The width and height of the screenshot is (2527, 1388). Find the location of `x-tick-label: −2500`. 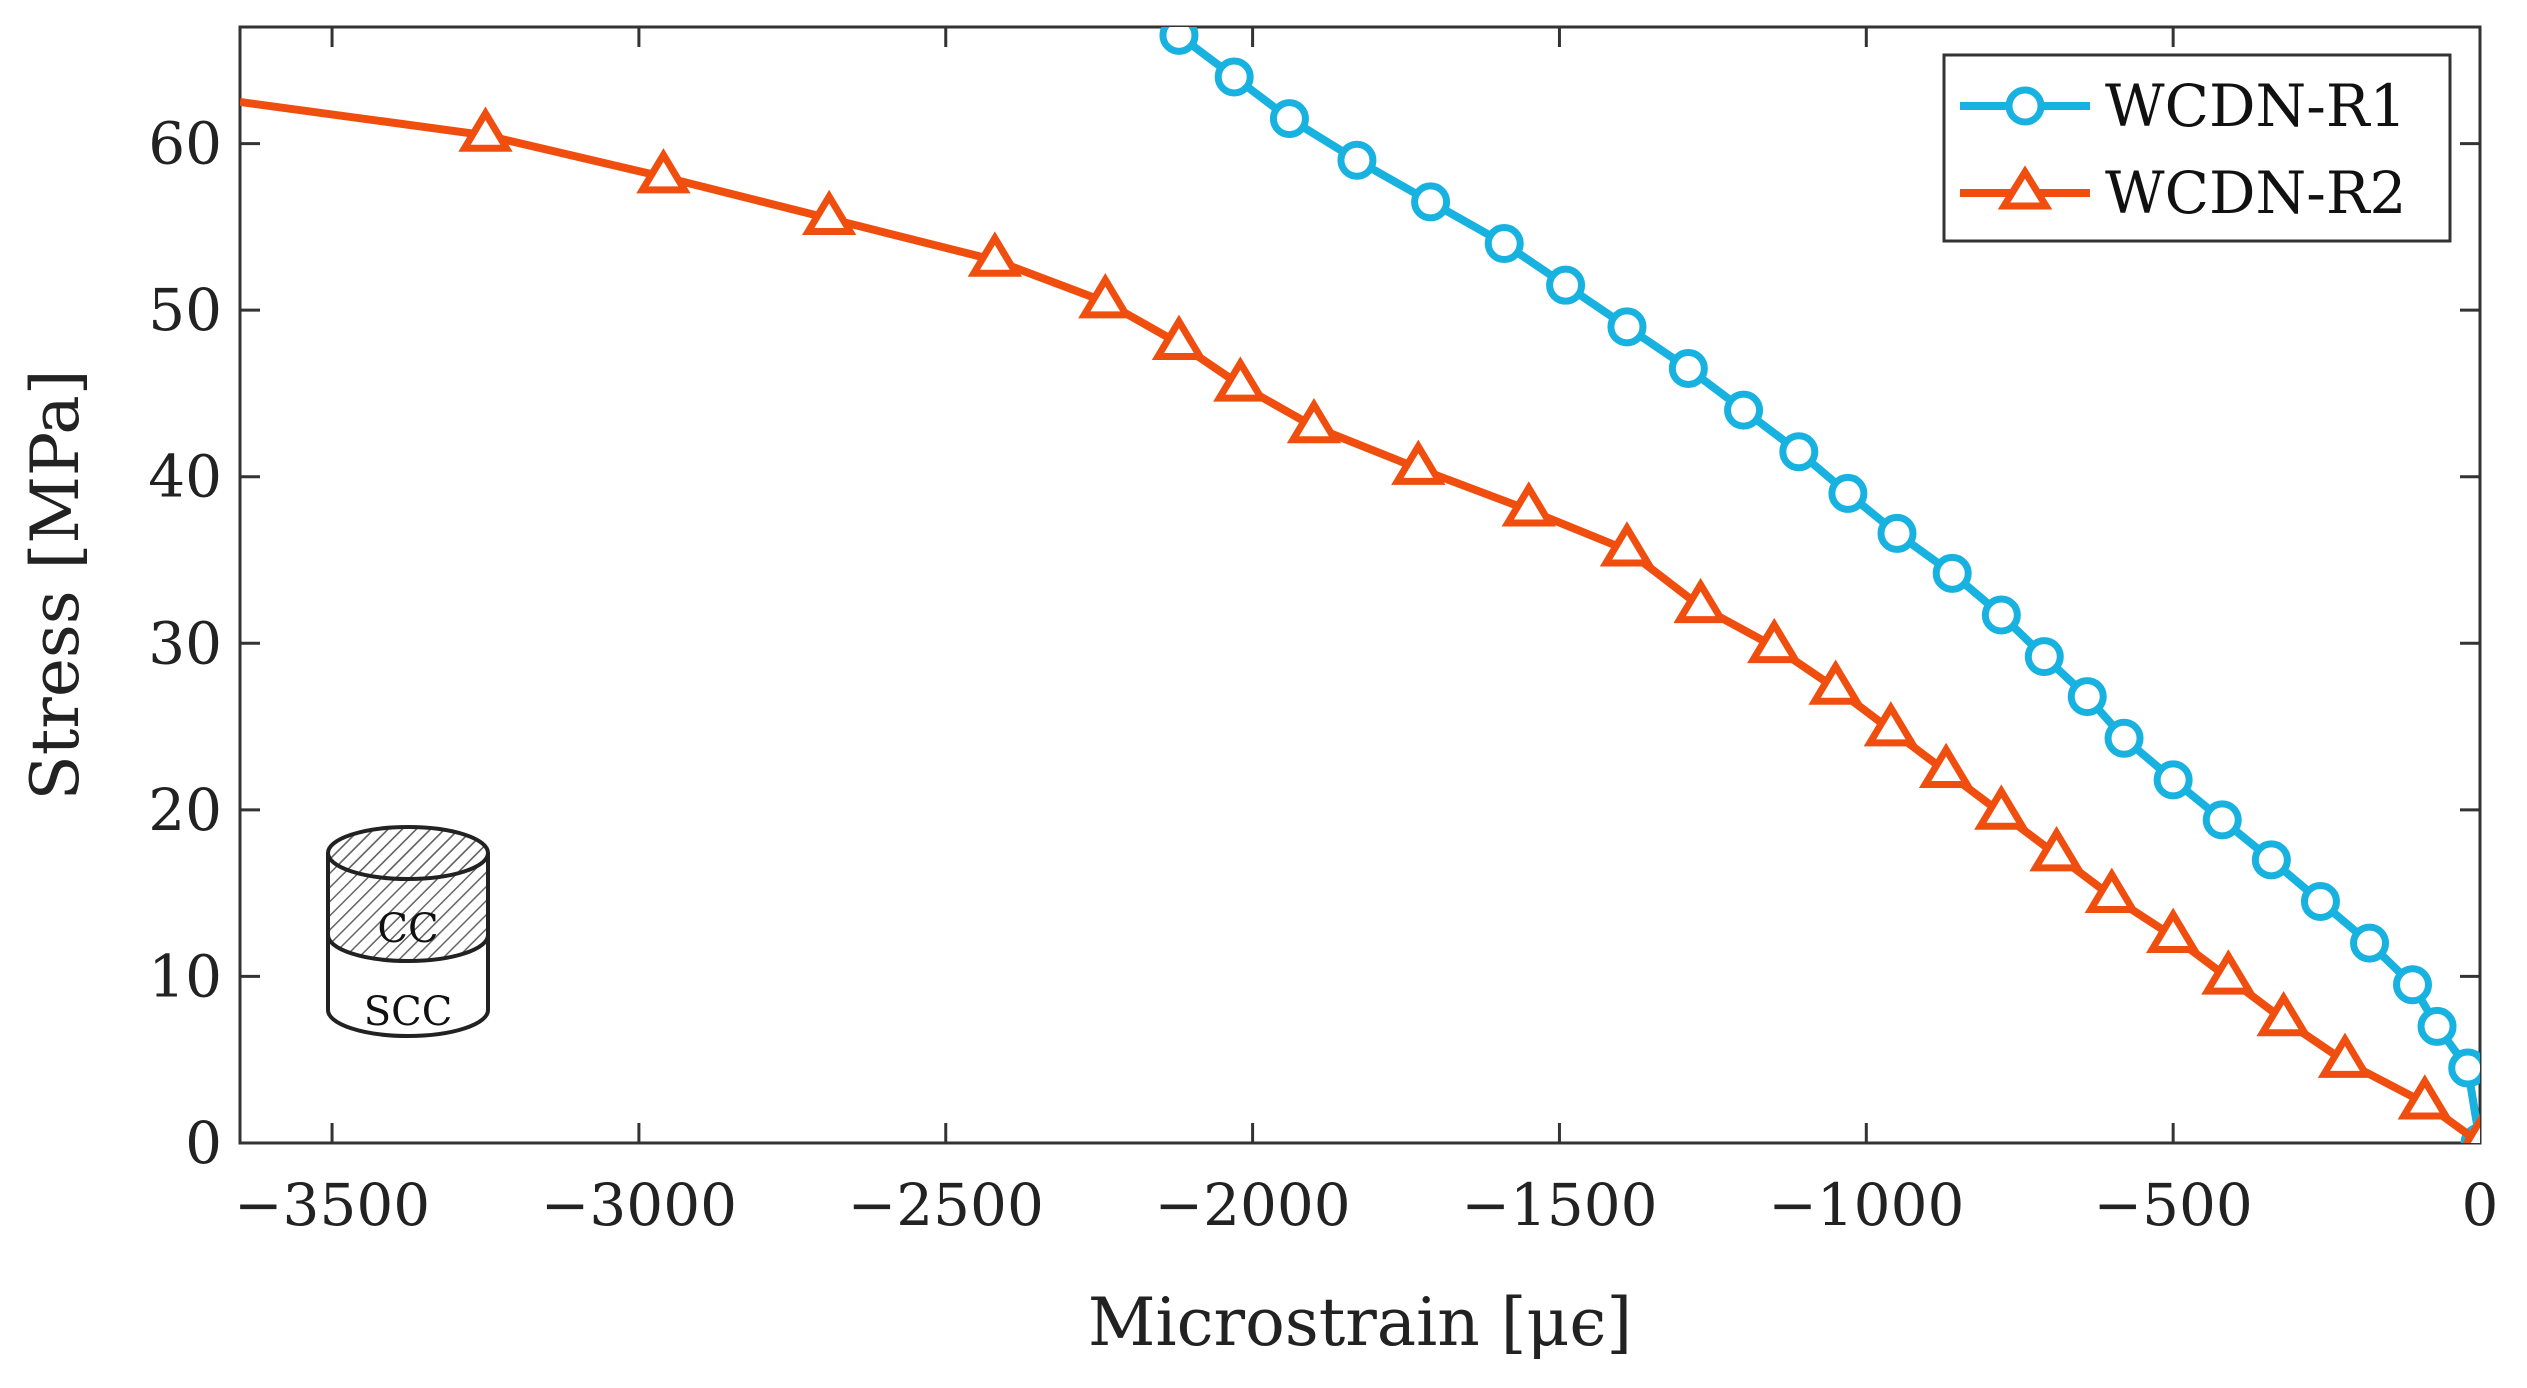

x-tick-label: −2500 is located at coordinates (946, 1205).